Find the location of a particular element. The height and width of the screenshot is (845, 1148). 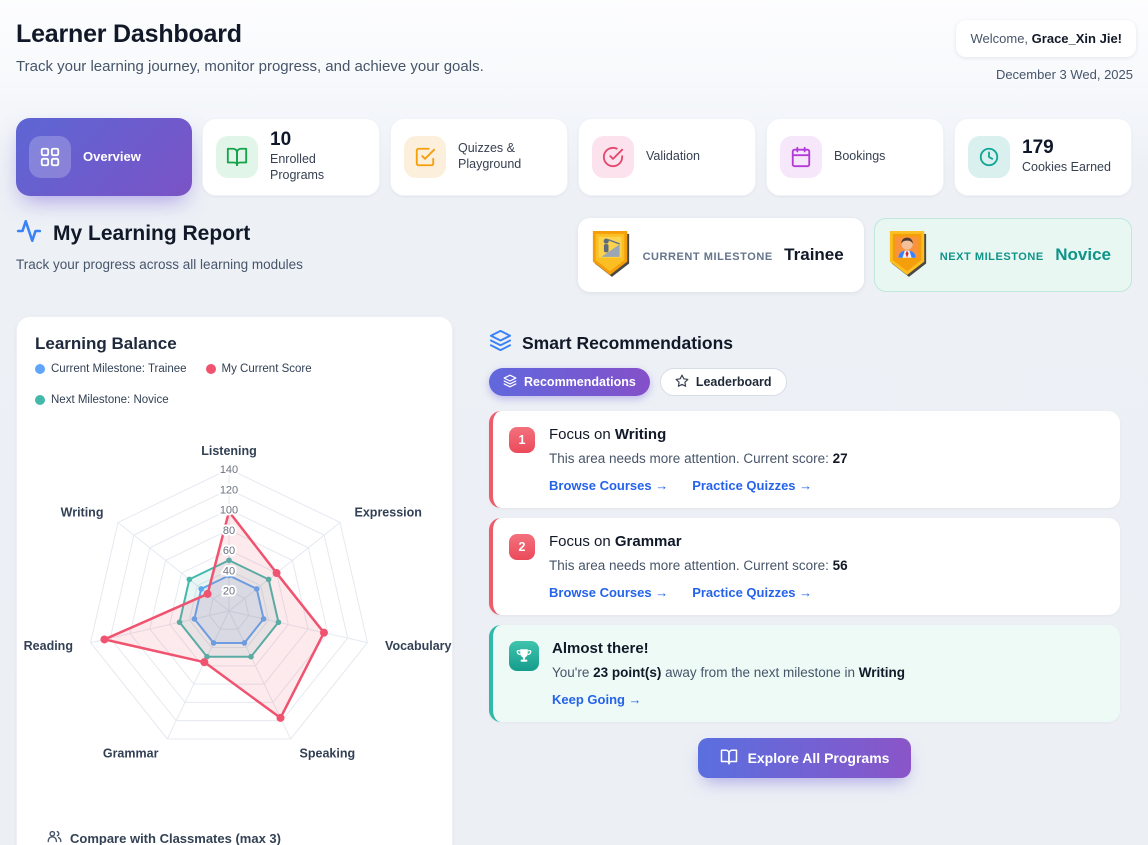

tab-bookings: Bookings is located at coordinates (855, 157).